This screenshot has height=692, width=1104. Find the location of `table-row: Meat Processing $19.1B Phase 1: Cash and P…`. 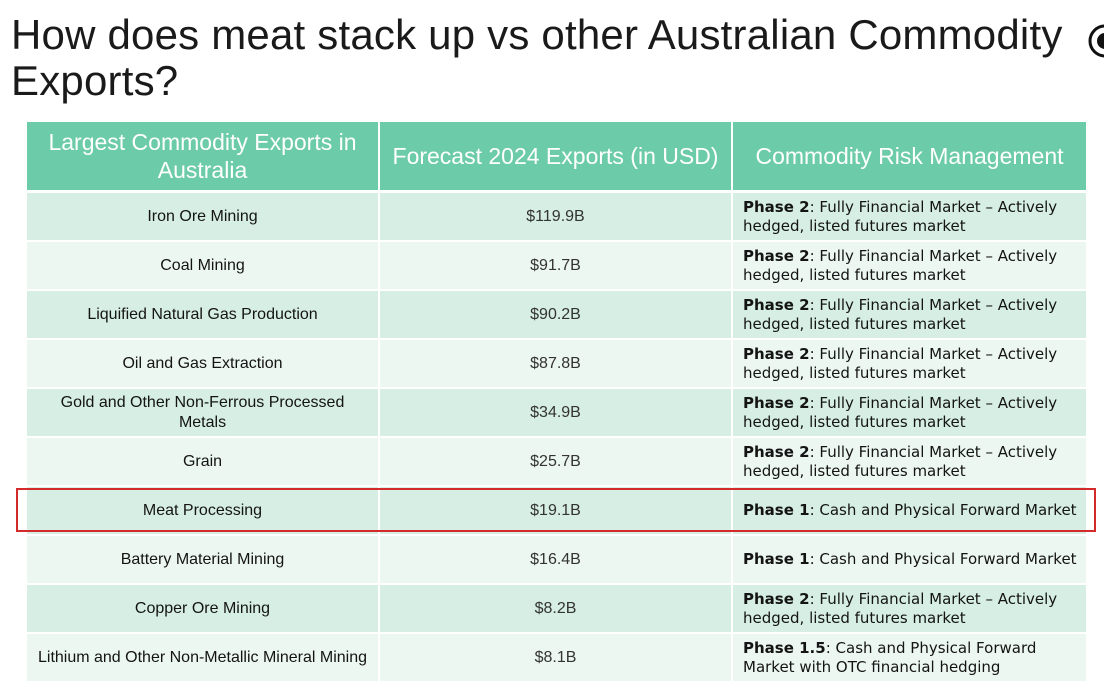

table-row: Meat Processing $19.1B Phase 1: Cash and P… is located at coordinates (556, 511).